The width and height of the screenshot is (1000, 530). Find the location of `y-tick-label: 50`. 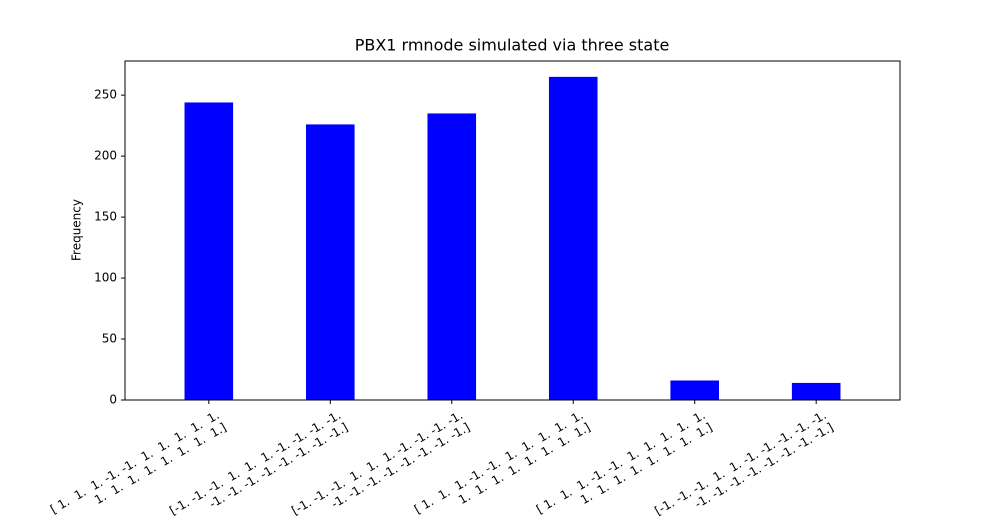

y-tick-label: 50 is located at coordinates (109, 339).